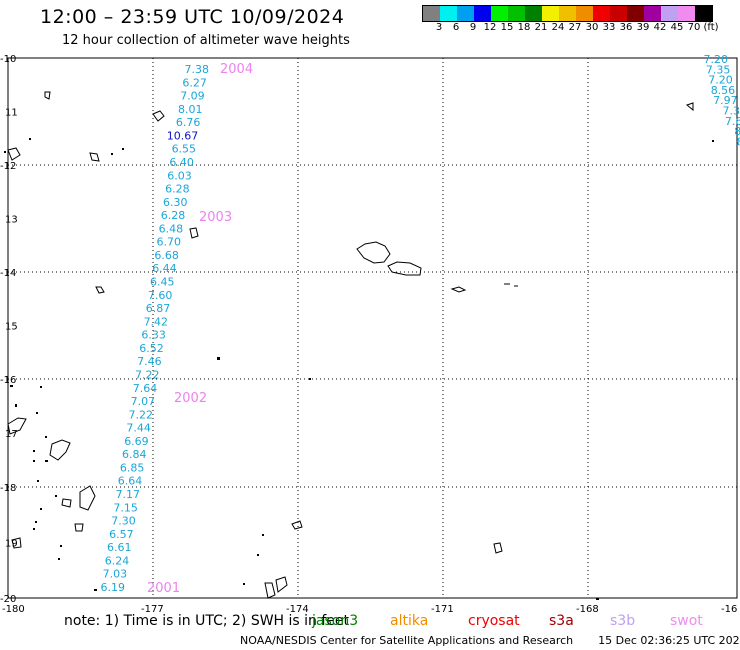 This screenshot has width=740, height=650. Describe the element at coordinates (138, 428) in the screenshot. I see `wave-height-value: 7.44` at that location.